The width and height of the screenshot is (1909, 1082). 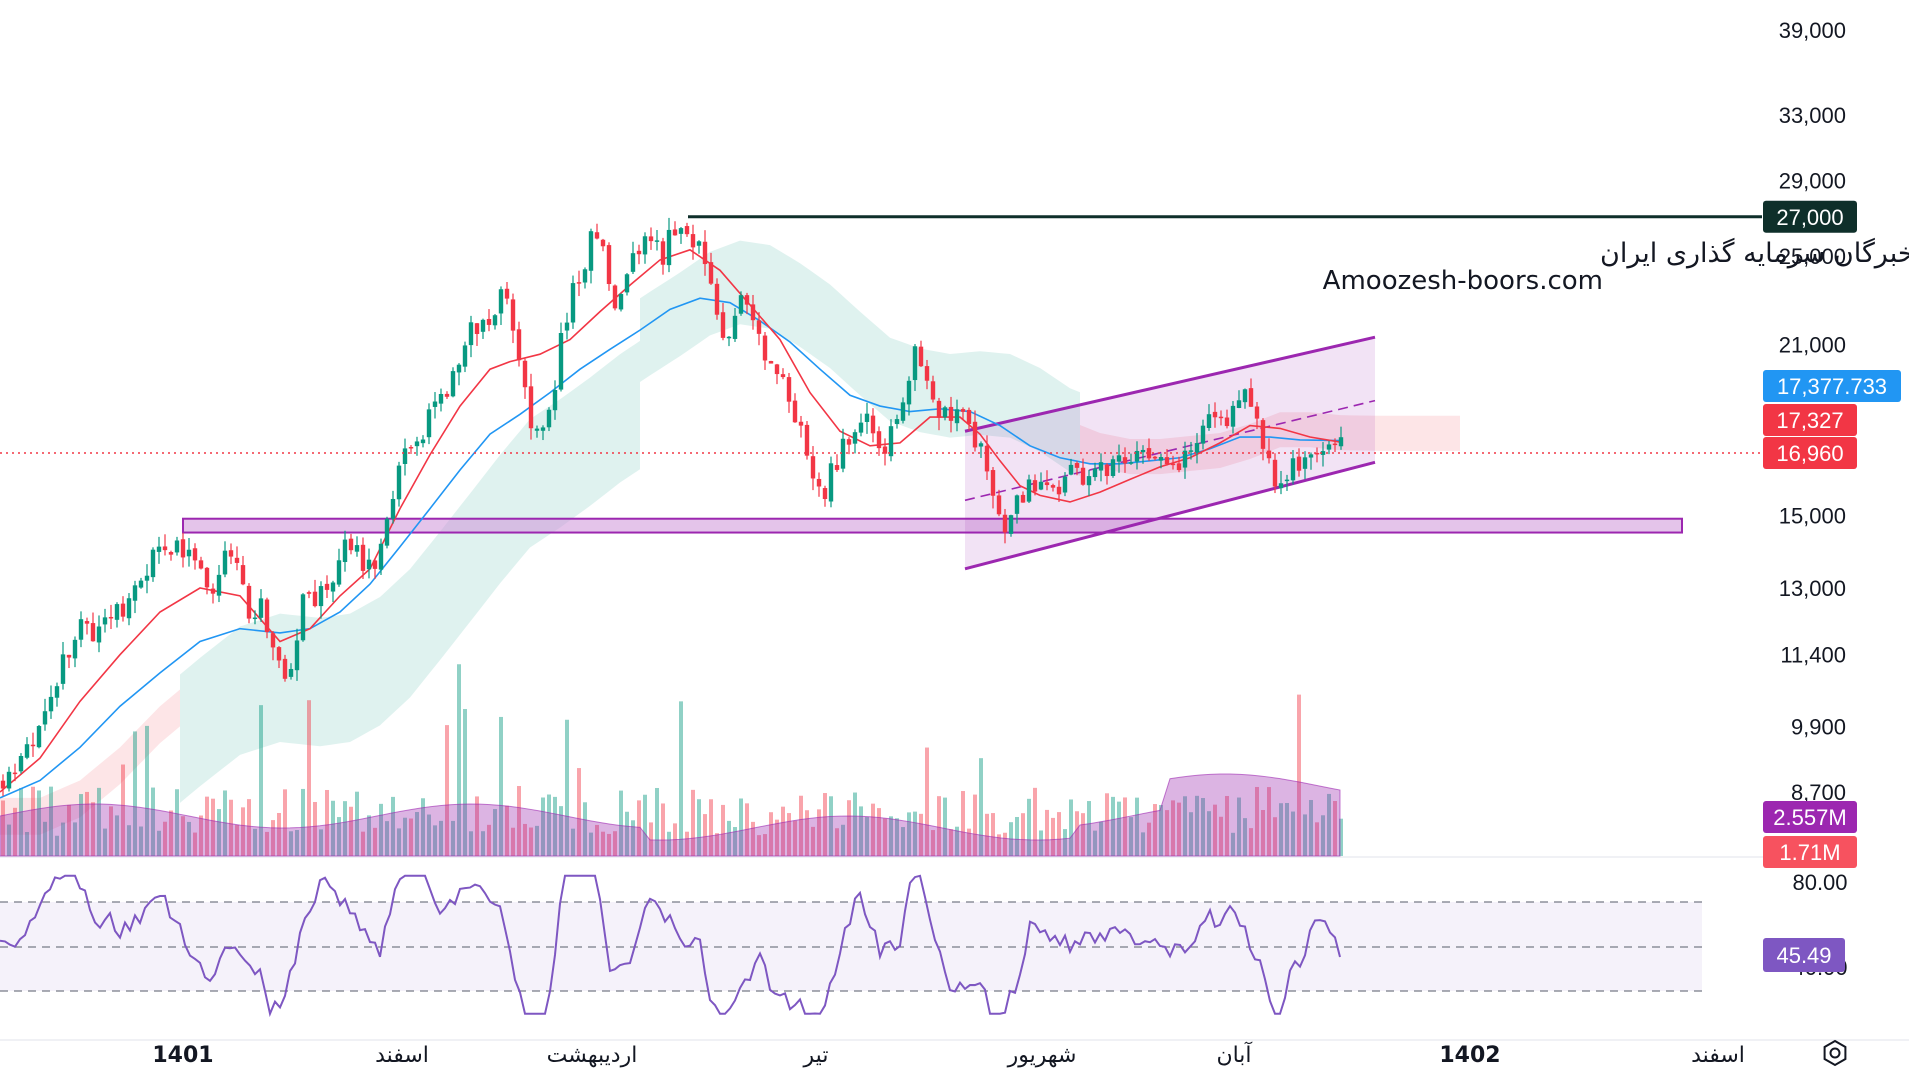 I want to click on price-badges: 27,000 17,377.733 17,327 16,960 2.557M 1.71M, so click(x=1832, y=534).